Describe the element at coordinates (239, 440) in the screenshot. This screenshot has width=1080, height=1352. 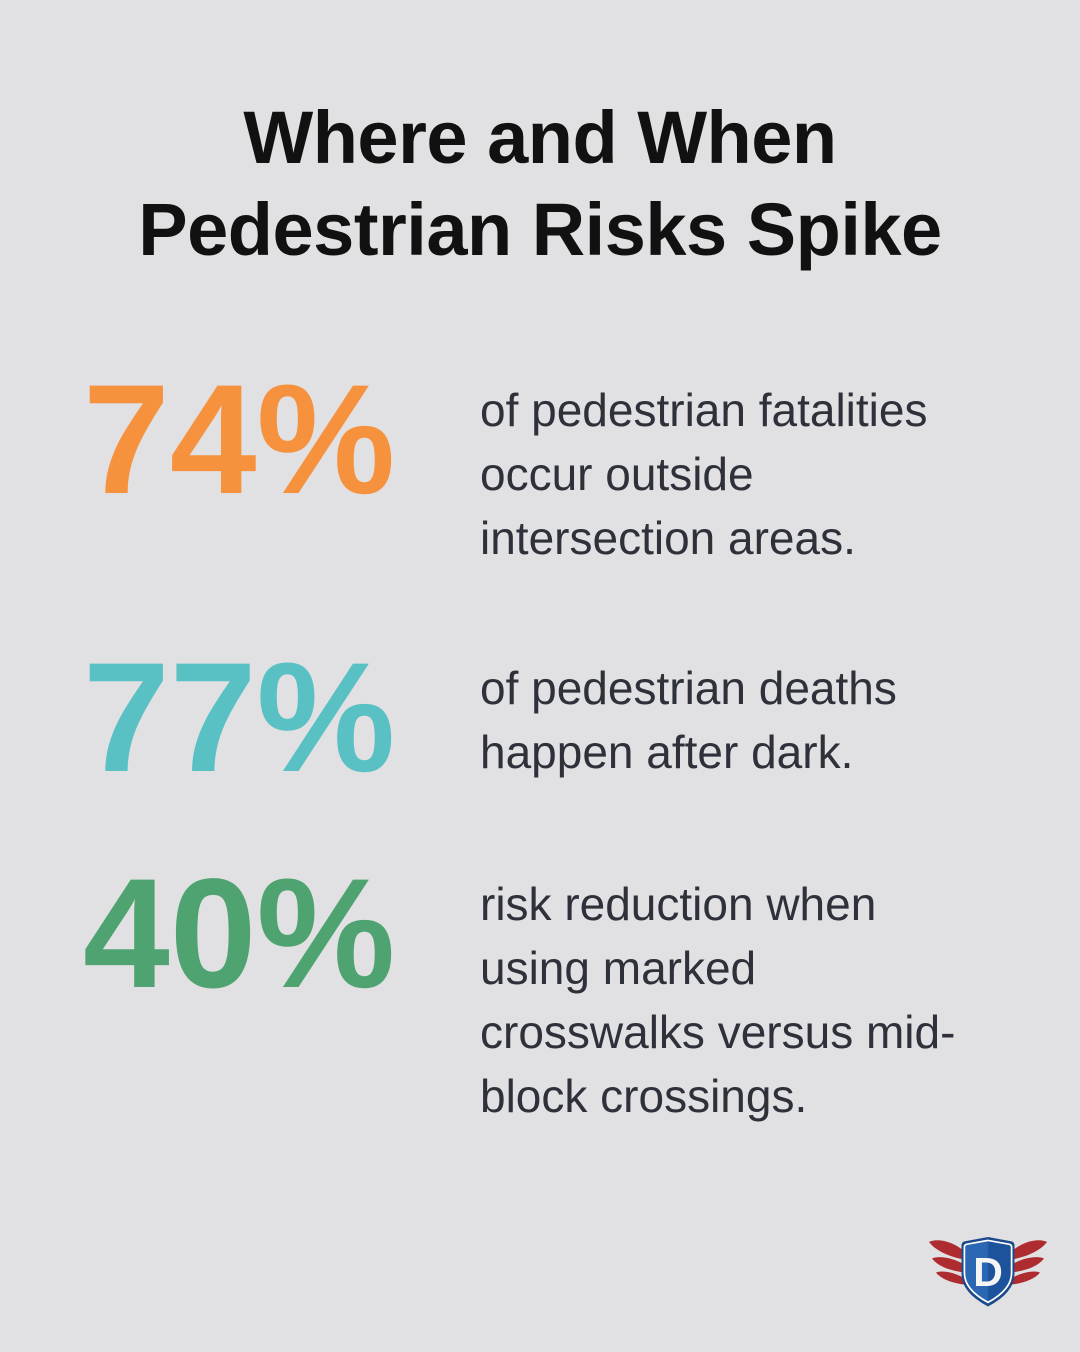
I see `stat-value: 74%` at that location.